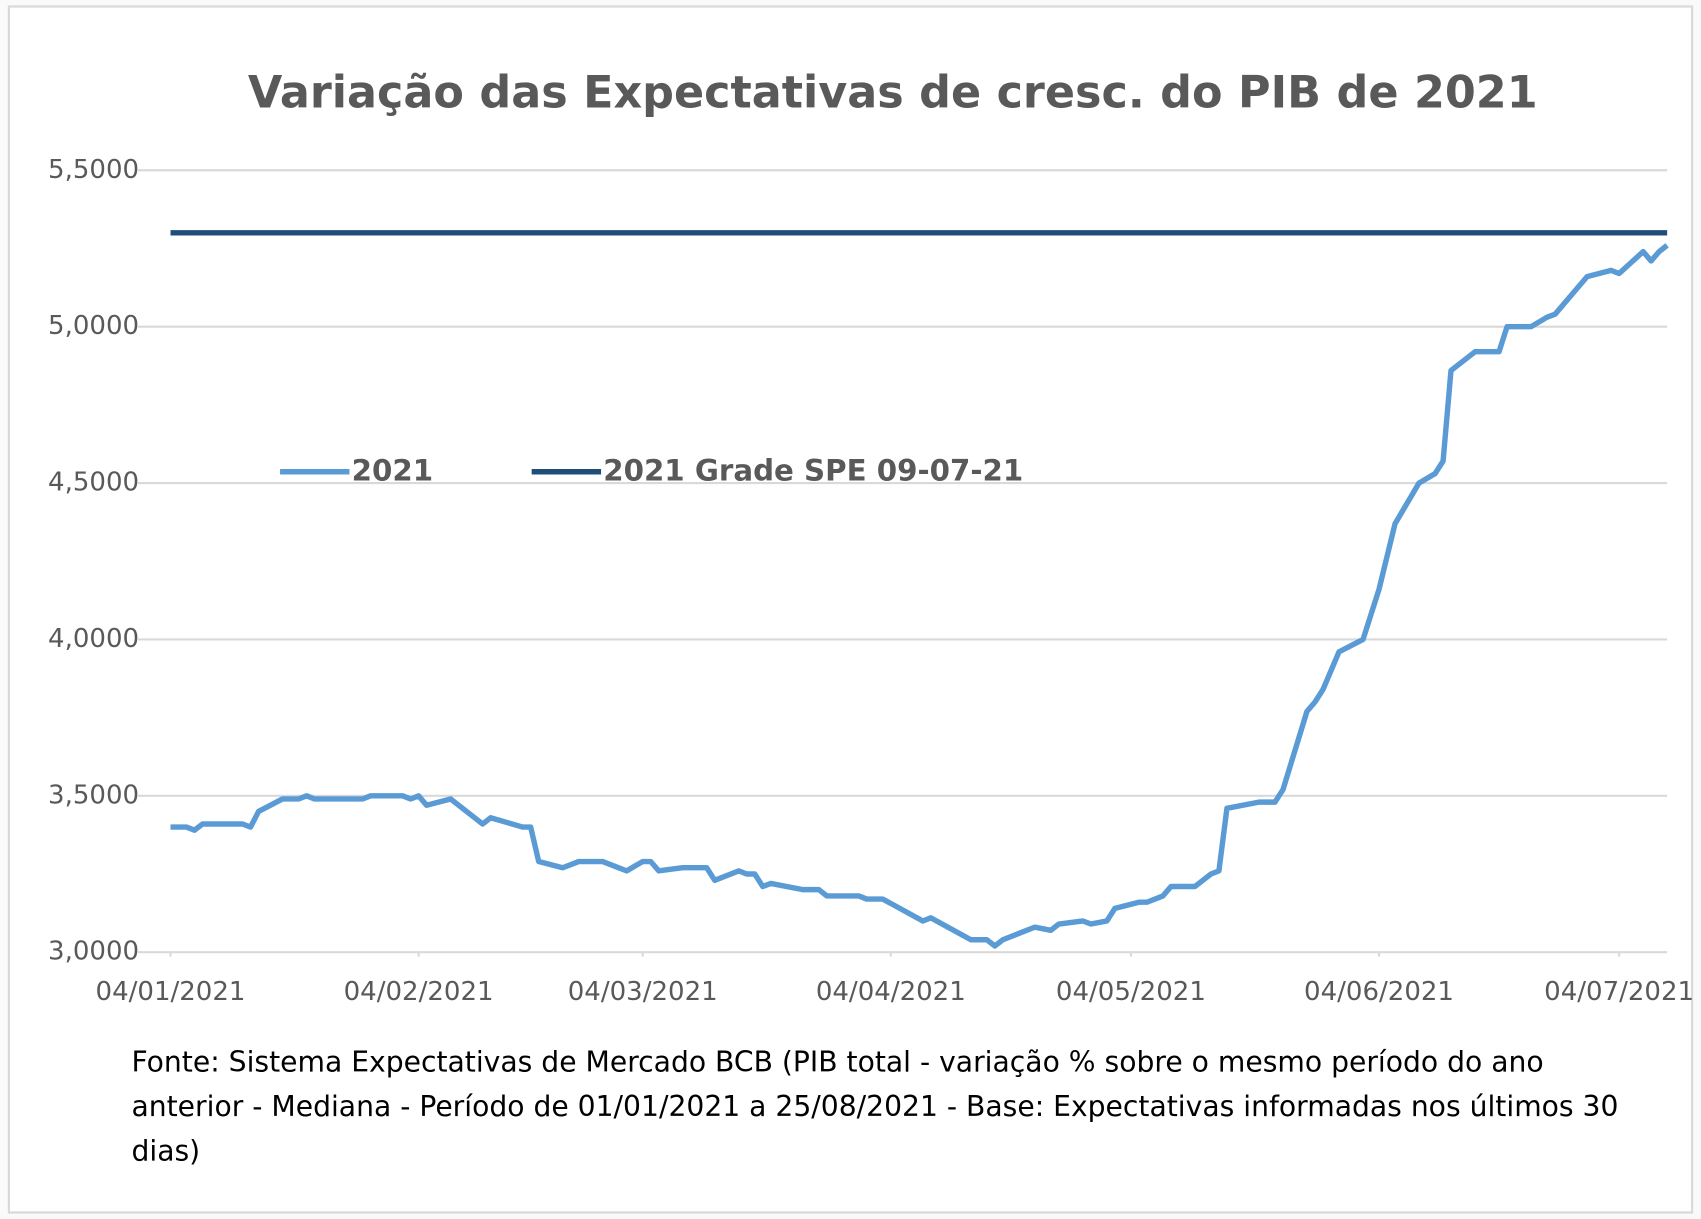 The image size is (1701, 1219). Describe the element at coordinates (171, 992) in the screenshot. I see `x-tick-label: 04/01/2021` at that location.